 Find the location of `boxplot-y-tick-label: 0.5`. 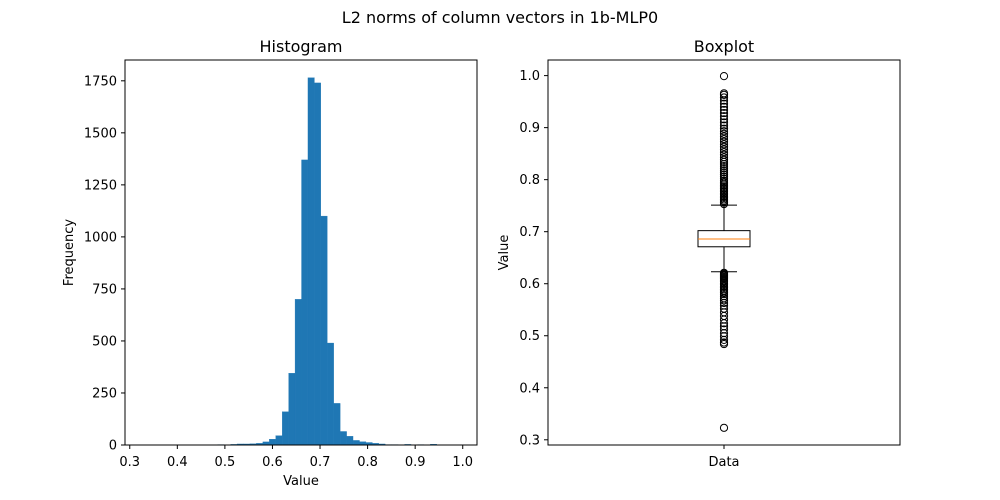

boxplot-y-tick-label: 0.5 is located at coordinates (529, 336).